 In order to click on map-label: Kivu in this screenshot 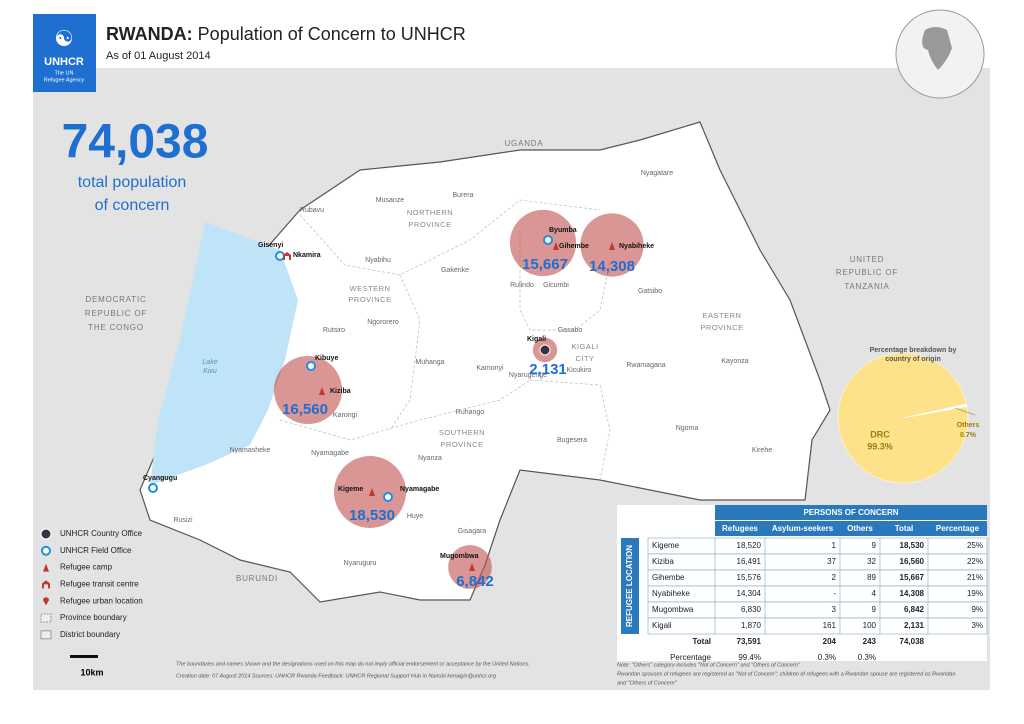, I will do `click(210, 371)`.